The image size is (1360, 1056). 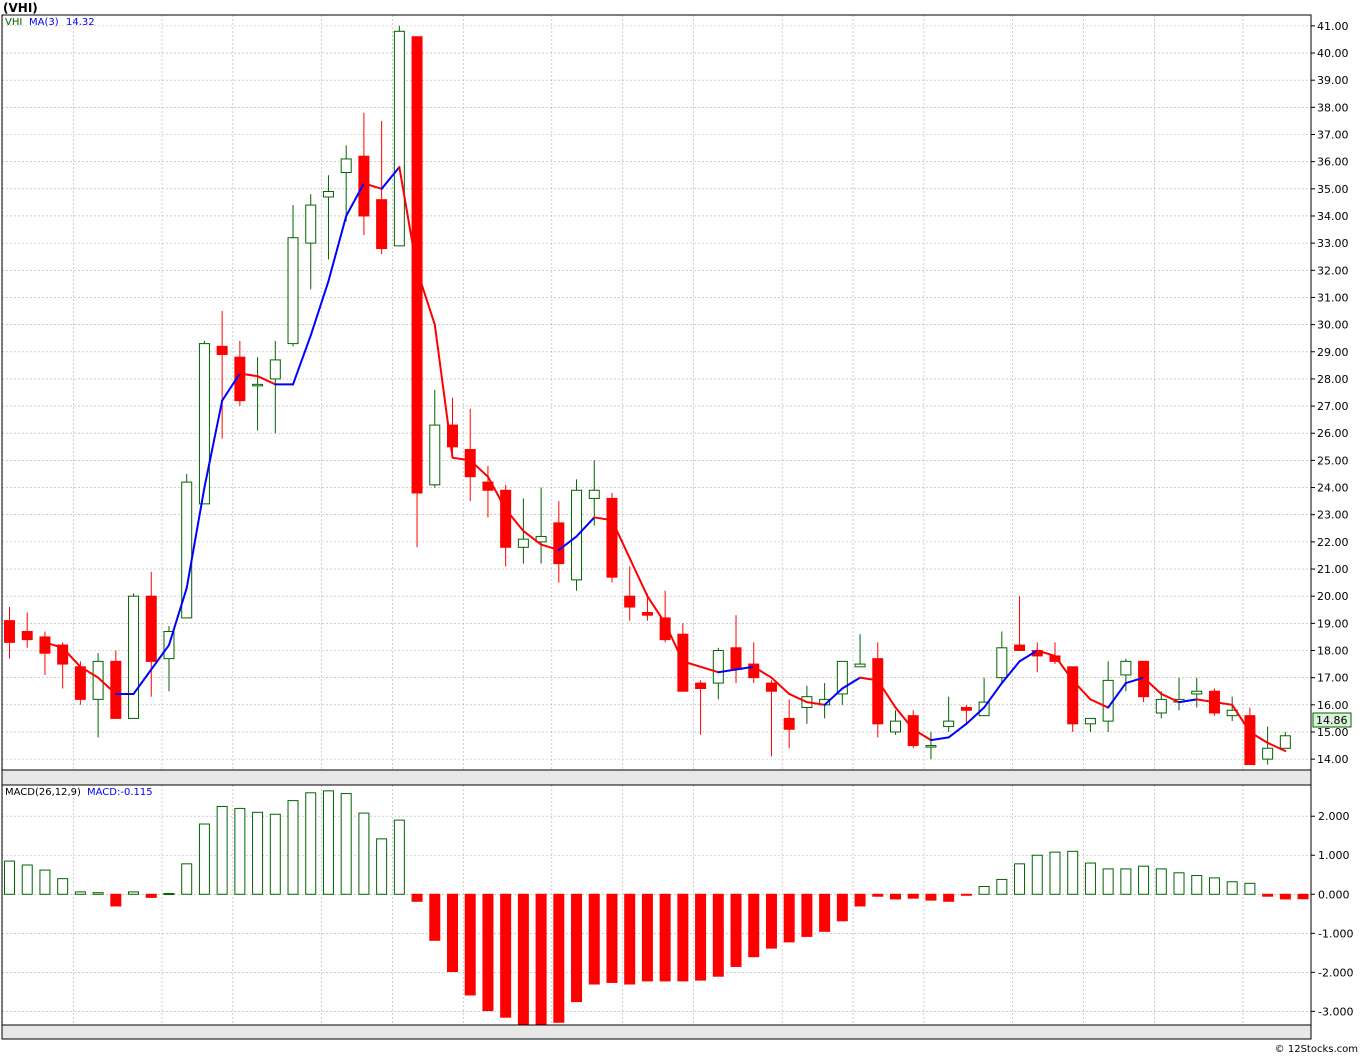 What do you see at coordinates (1333, 651) in the screenshot?
I see `price-y-tick-label: 18.00` at bounding box center [1333, 651].